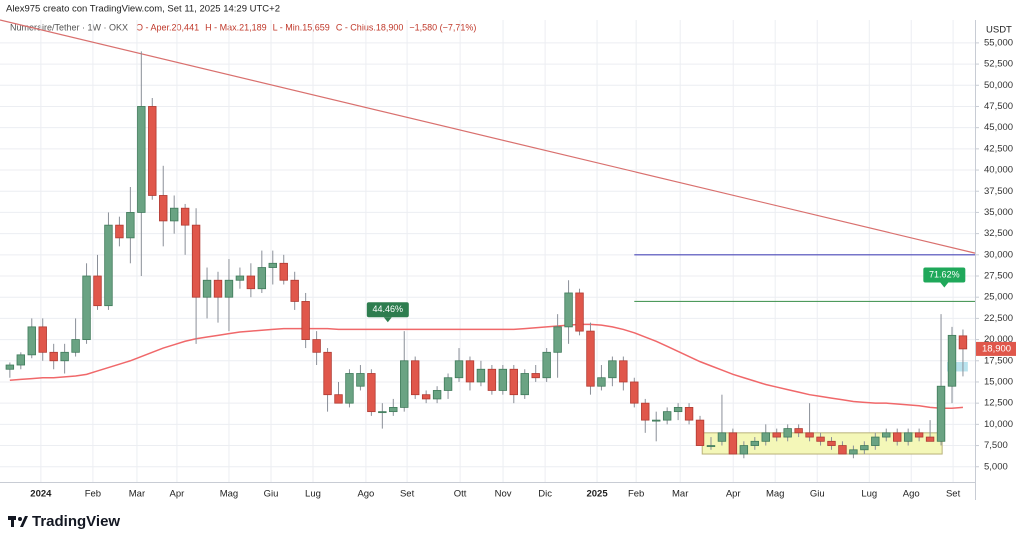 This screenshot has width=1024, height=542. I want to click on annotation-box, so click(944, 275).